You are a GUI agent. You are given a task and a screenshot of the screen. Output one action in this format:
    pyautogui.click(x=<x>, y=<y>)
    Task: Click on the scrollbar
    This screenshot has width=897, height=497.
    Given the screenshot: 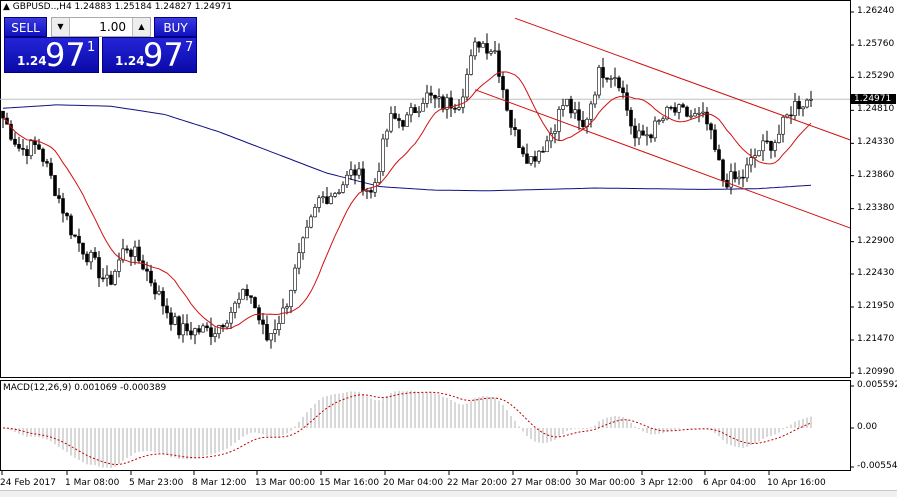 What is the action you would take?
    pyautogui.click(x=448, y=493)
    